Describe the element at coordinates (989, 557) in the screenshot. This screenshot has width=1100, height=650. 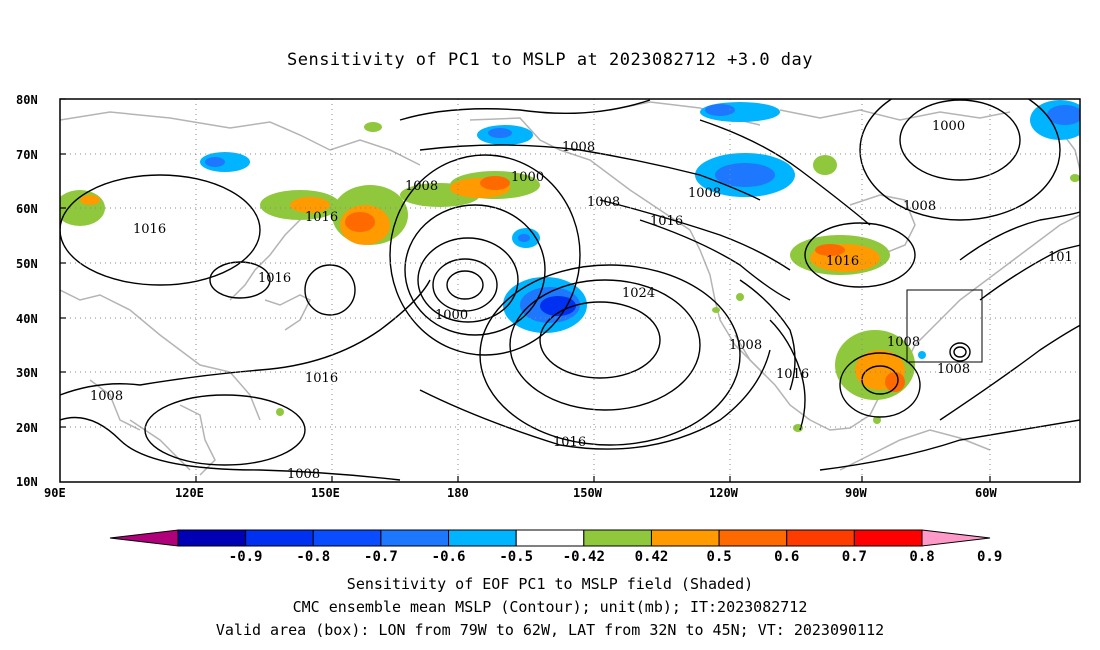
I see `colorbar-tick-label: 0.9` at that location.